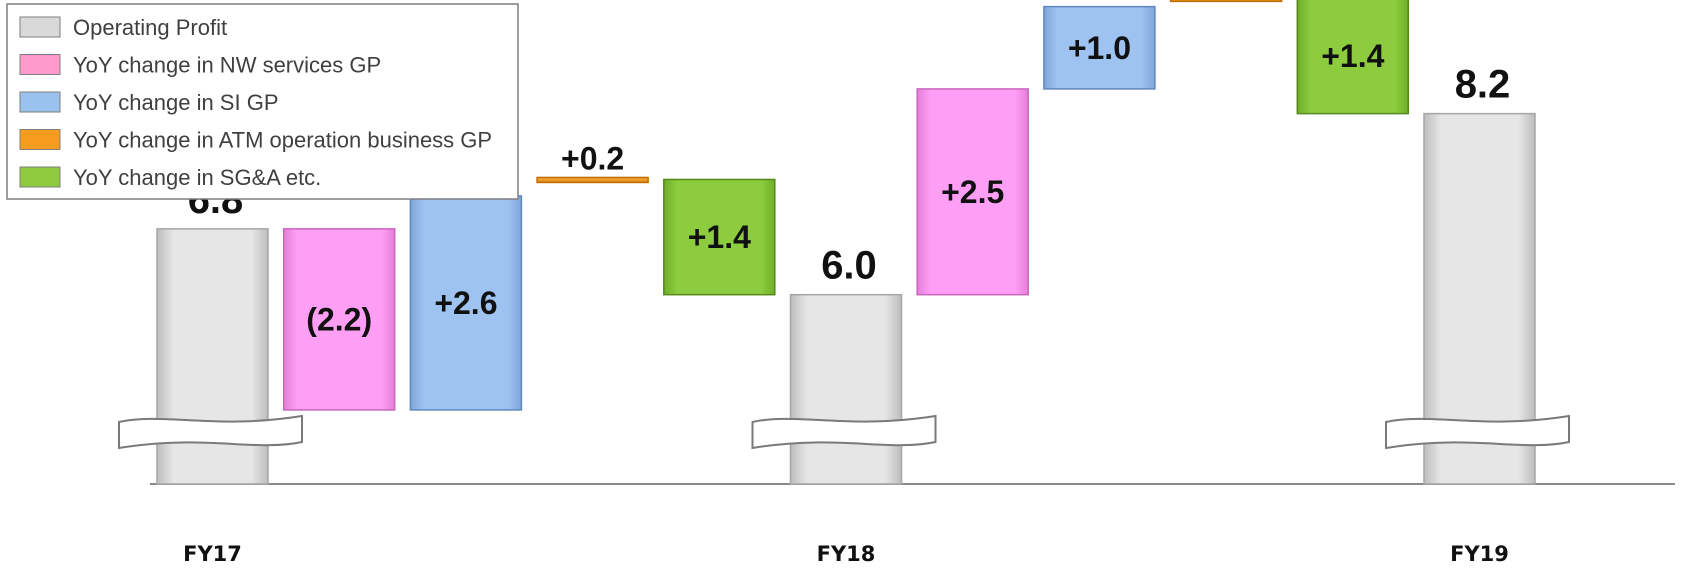  I want to click on category-label-fy17: FY17, so click(212, 554).